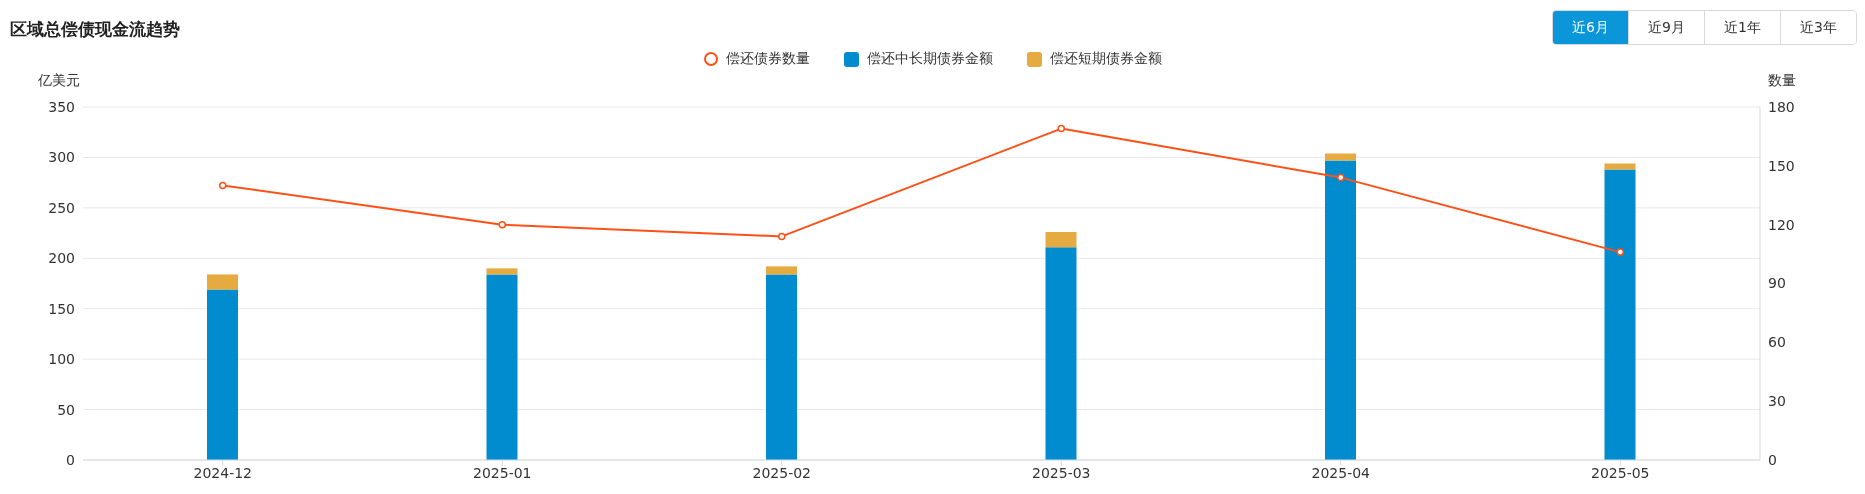 Image resolution: width=1865 pixels, height=494 pixels. I want to click on y-tick-label: 350, so click(61, 106).